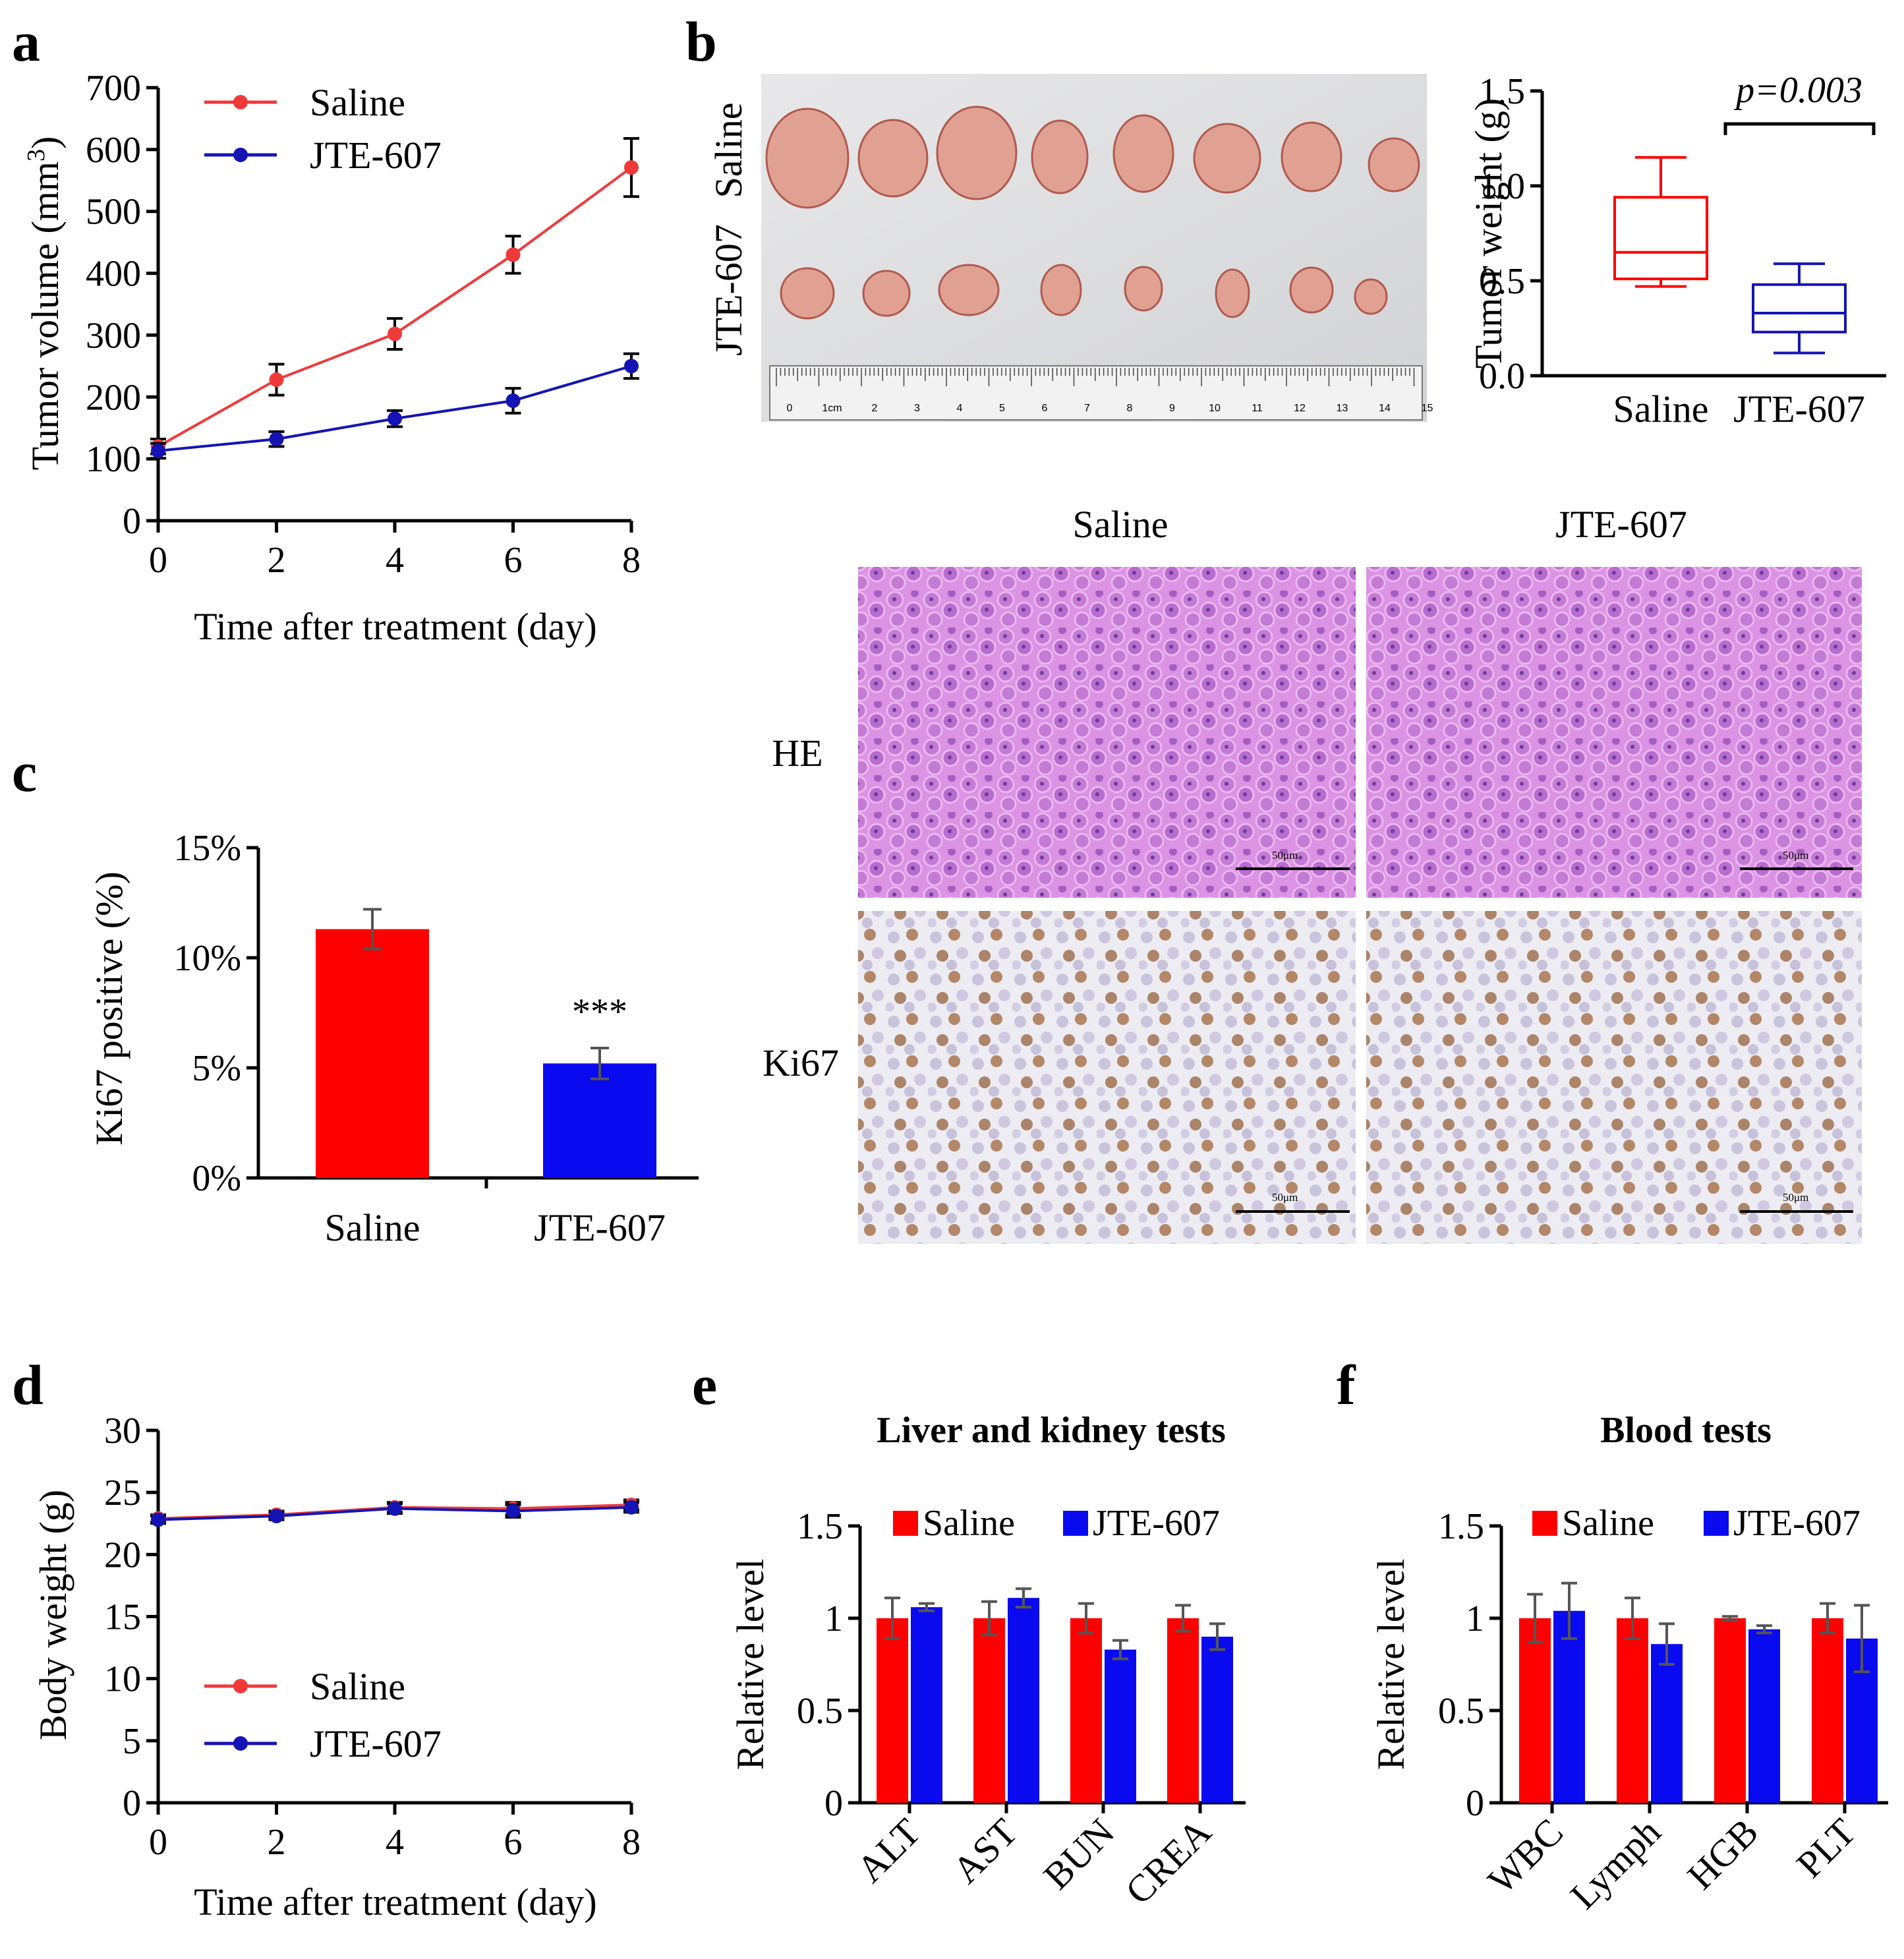  I want to click on c-y-tick-label: 5%, so click(216, 1068).